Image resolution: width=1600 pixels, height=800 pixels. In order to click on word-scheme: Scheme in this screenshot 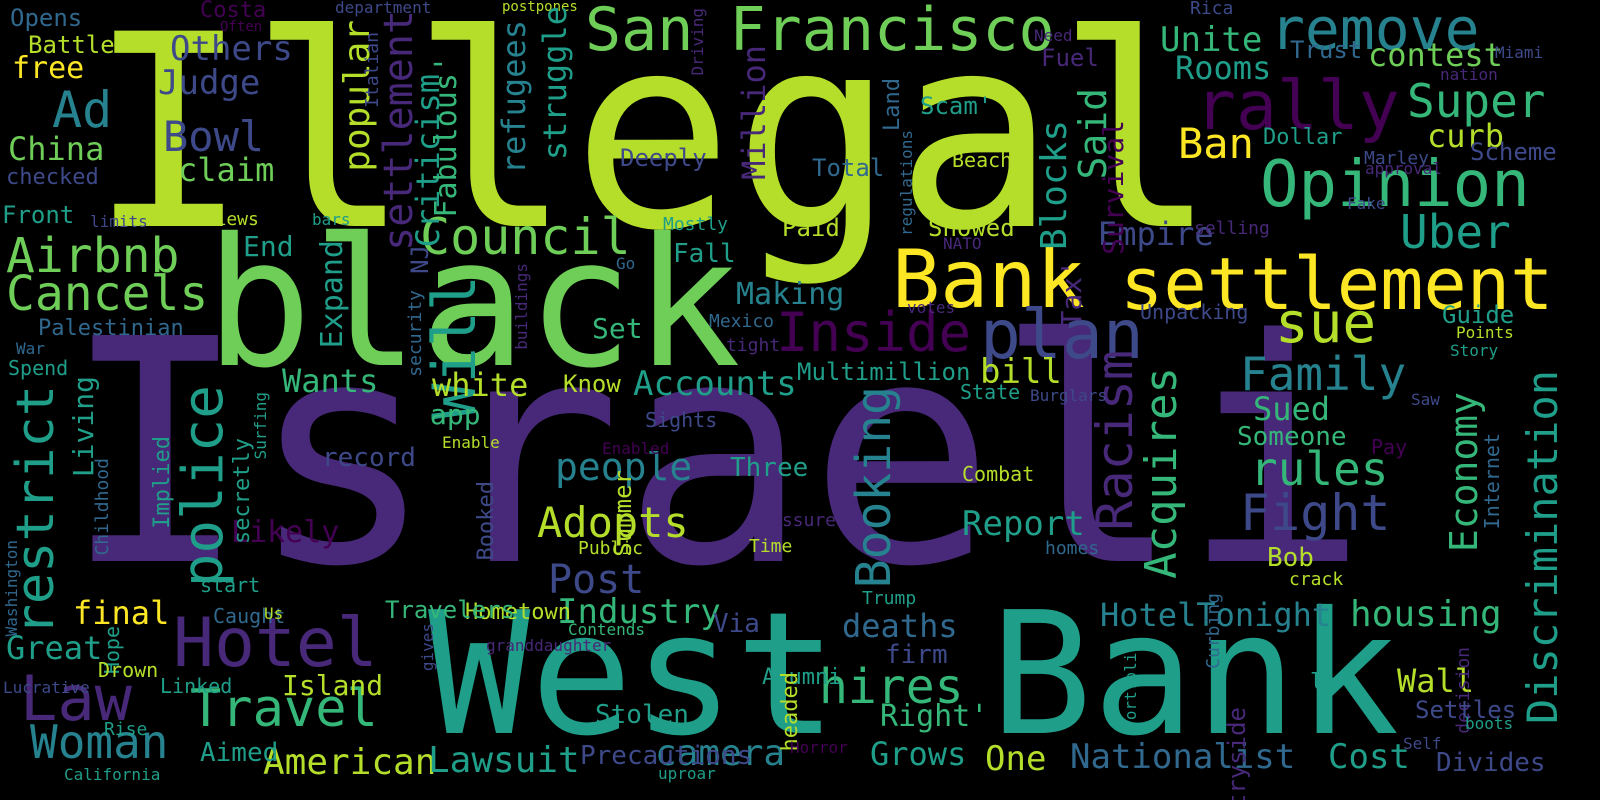, I will do `click(1513, 152)`.